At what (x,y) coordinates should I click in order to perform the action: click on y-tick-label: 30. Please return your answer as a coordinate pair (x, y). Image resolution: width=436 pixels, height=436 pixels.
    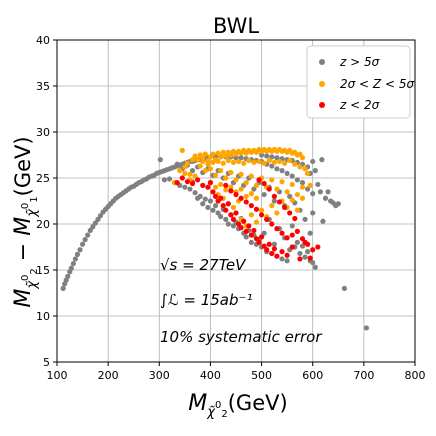
    Looking at the image, I should click on (43, 132).